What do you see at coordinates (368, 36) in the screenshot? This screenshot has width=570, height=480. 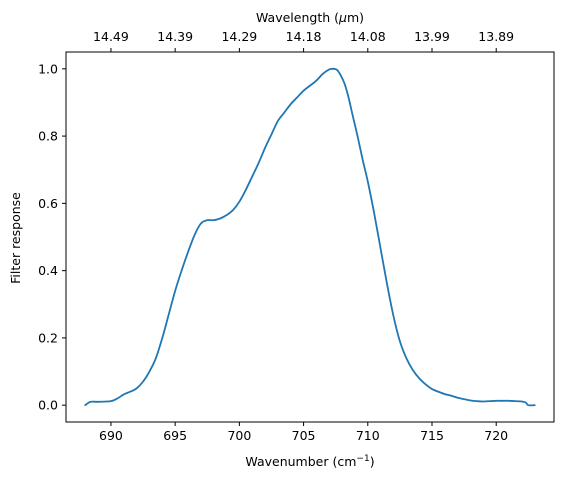 I see `top-x-tick-label: 14.08` at bounding box center [368, 36].